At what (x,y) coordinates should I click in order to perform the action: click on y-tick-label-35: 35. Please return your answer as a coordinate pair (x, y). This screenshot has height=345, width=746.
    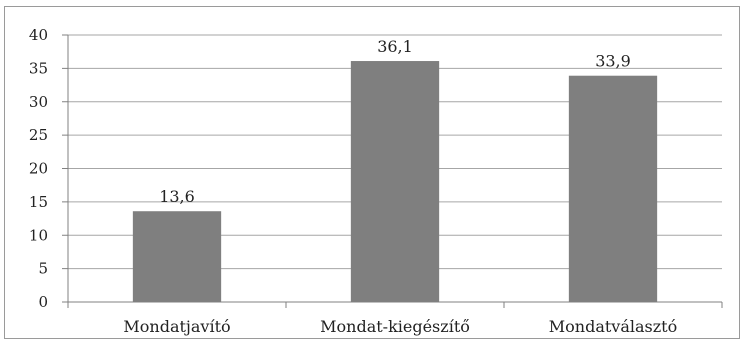
    Looking at the image, I should click on (38, 68).